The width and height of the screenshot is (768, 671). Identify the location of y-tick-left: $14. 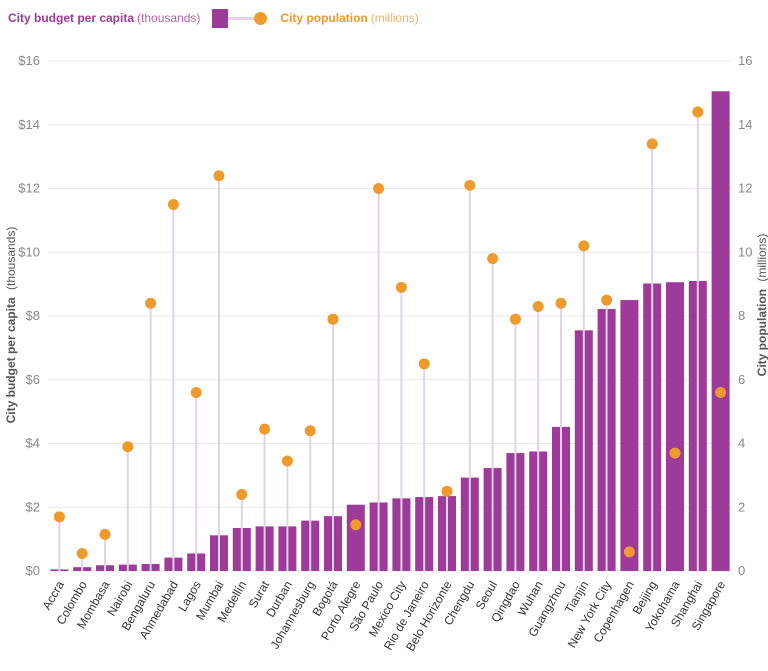
(29, 124).